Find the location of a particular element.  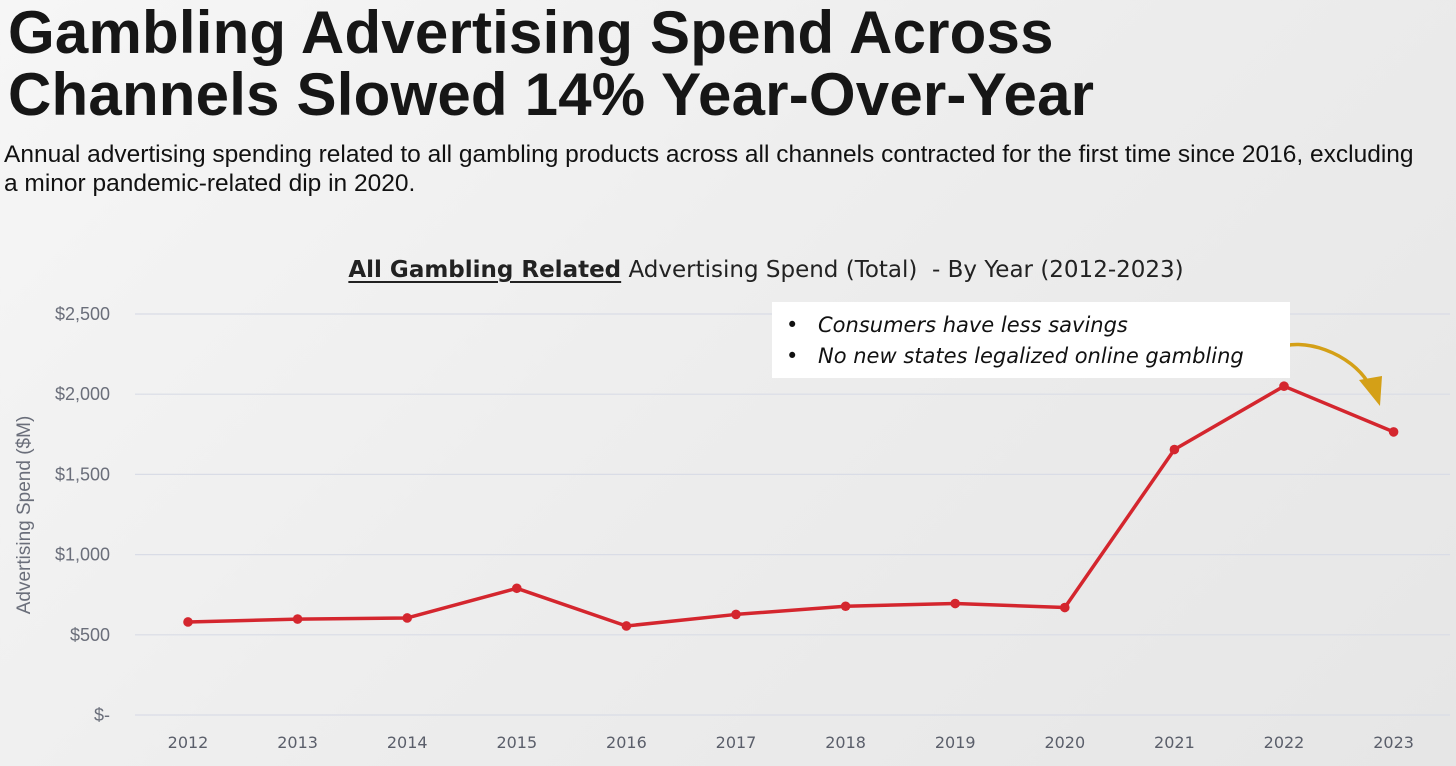

y-axis-ticks: $- $500 $1,000 $1,500 $2,000 $2,500 is located at coordinates (82, 514).